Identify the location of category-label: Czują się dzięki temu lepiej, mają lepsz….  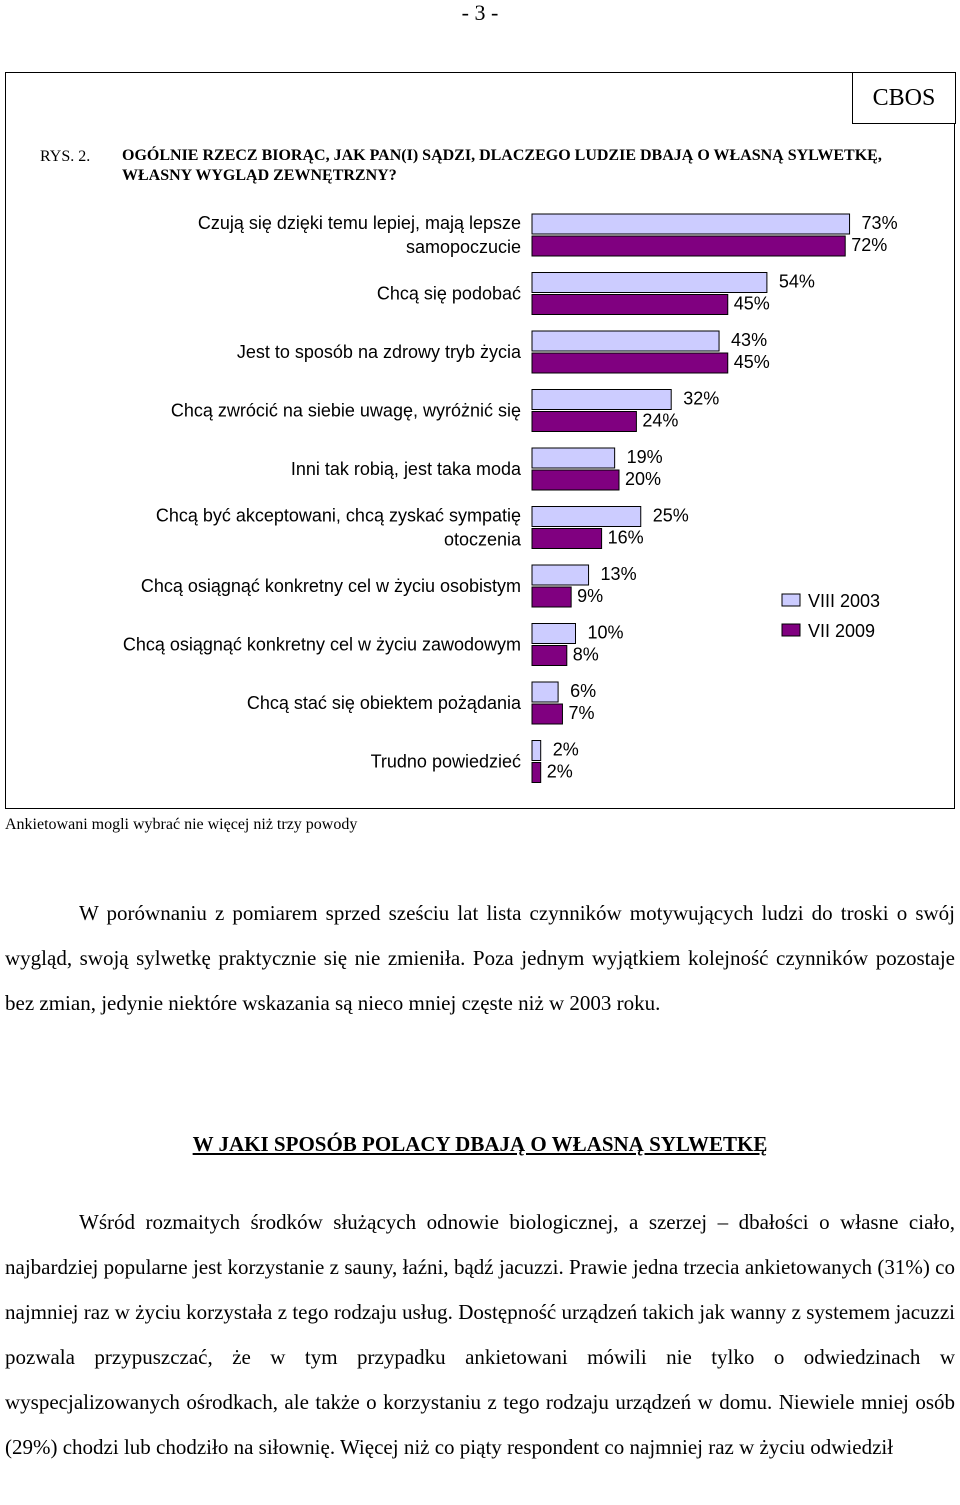
(359, 223).